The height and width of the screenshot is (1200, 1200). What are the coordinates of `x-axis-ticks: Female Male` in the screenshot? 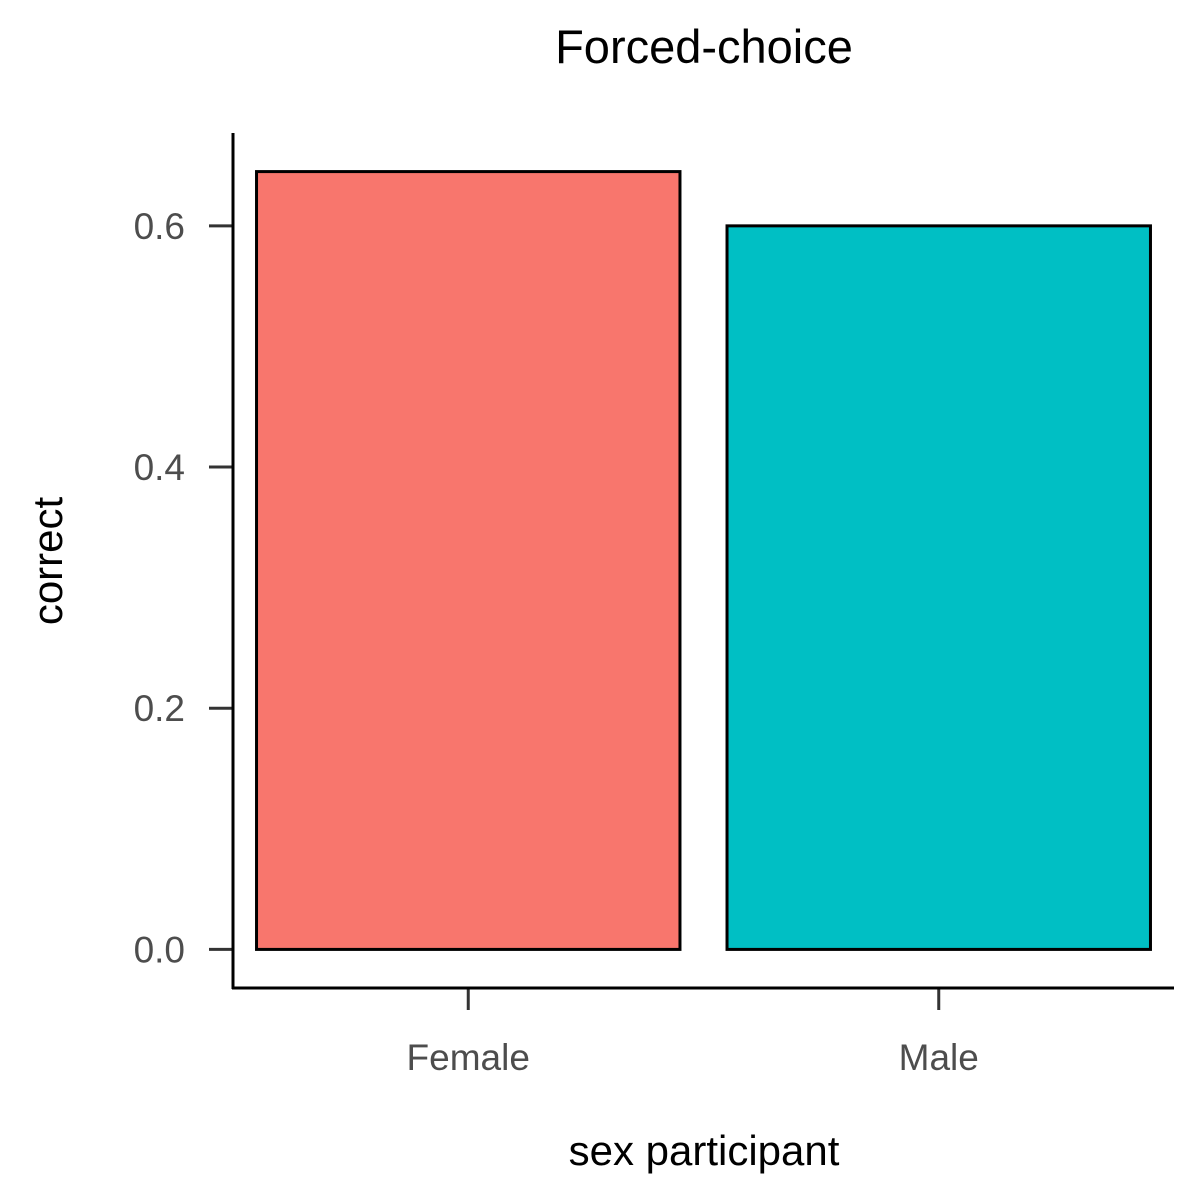 It's located at (693, 1033).